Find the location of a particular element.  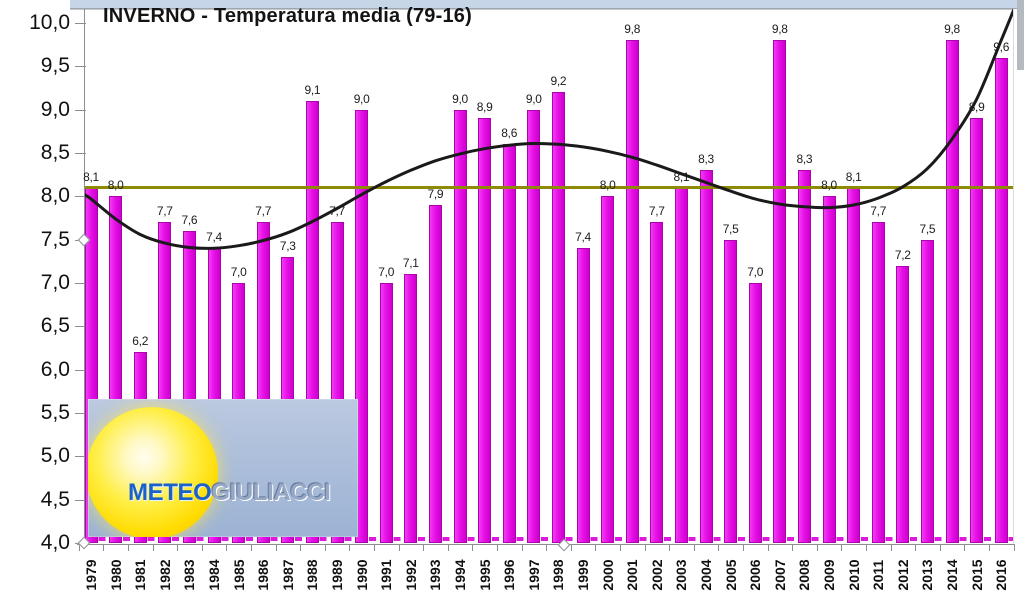

bar-label-1995: 8,9 is located at coordinates (484, 107).